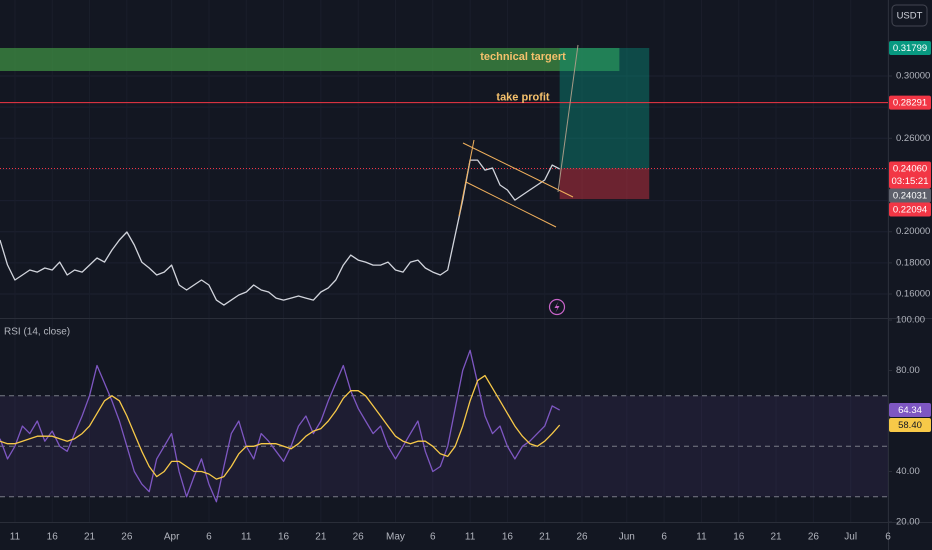 The image size is (932, 550). What do you see at coordinates (511, 204) in the screenshot?
I see `flag-lower` at bounding box center [511, 204].